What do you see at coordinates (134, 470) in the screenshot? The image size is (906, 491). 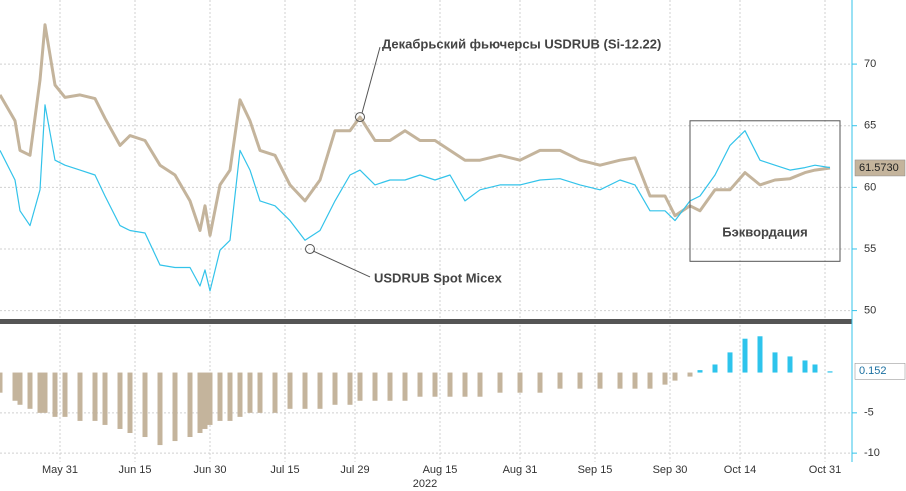 I see `x-tick-label: Jun 15` at bounding box center [134, 470].